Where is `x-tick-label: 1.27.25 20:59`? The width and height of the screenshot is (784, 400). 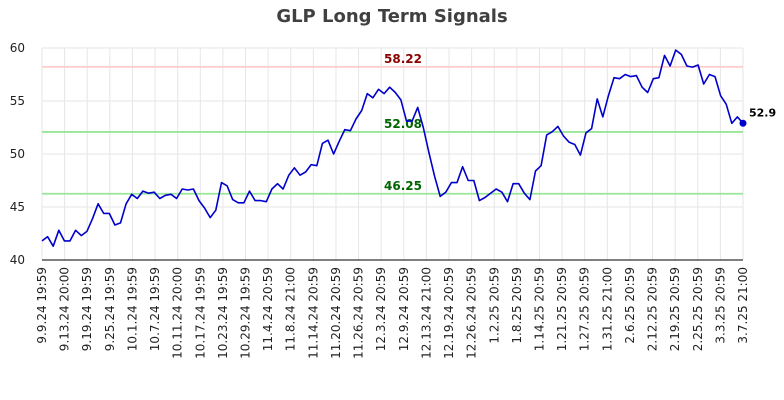 x-tick-label: 1.27.25 20:59 is located at coordinates (585, 309).